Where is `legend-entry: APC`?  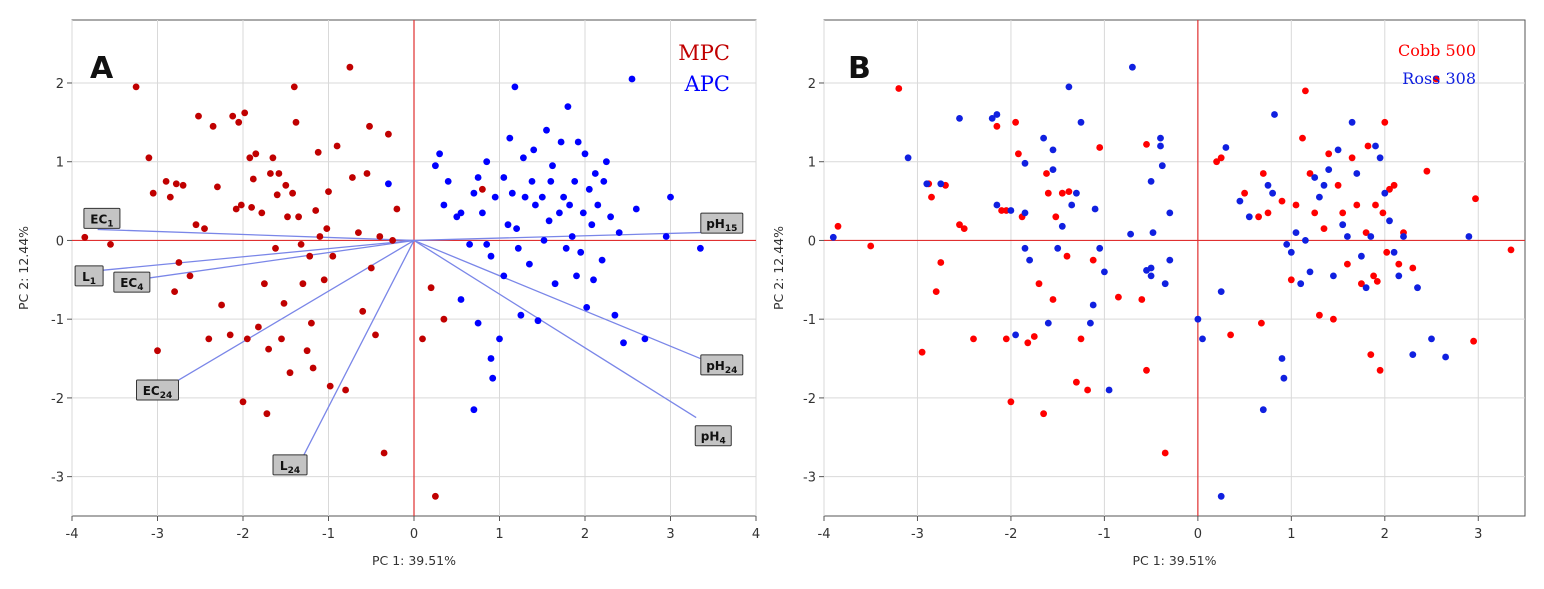
legend-entry: APC is located at coordinates (707, 84).